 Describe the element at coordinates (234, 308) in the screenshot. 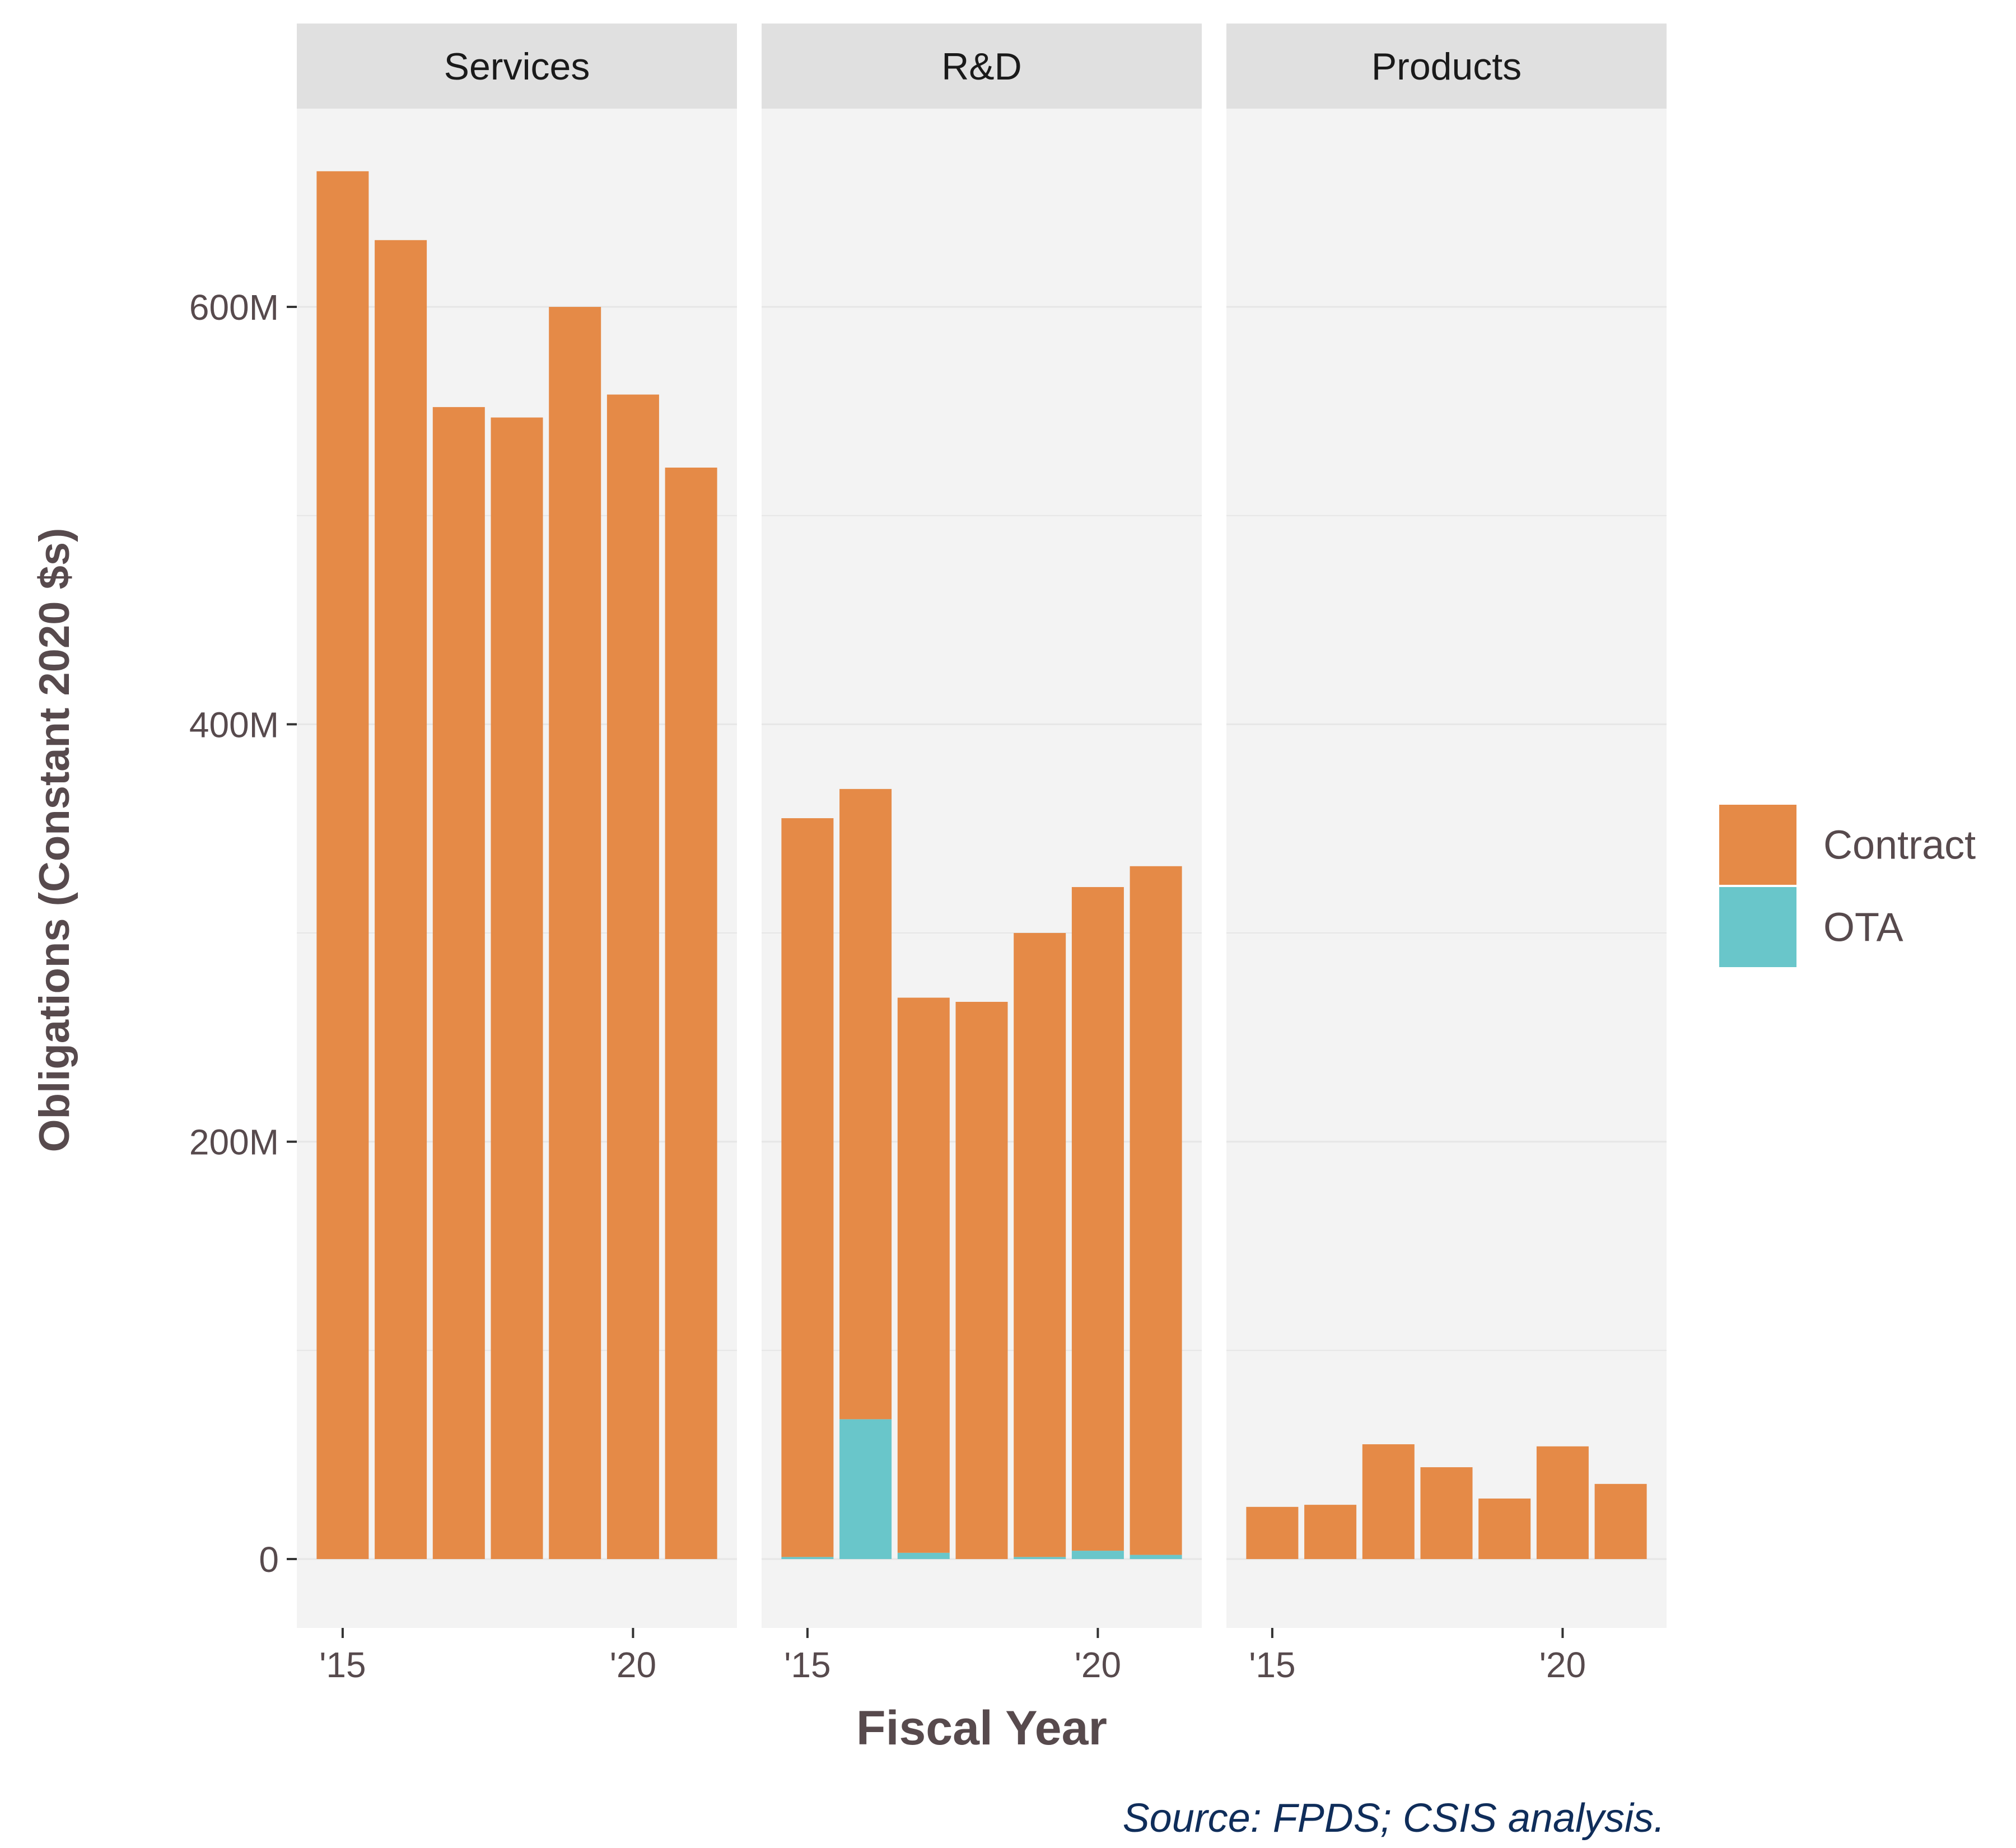

I see `y-tick-label: 600M` at that location.